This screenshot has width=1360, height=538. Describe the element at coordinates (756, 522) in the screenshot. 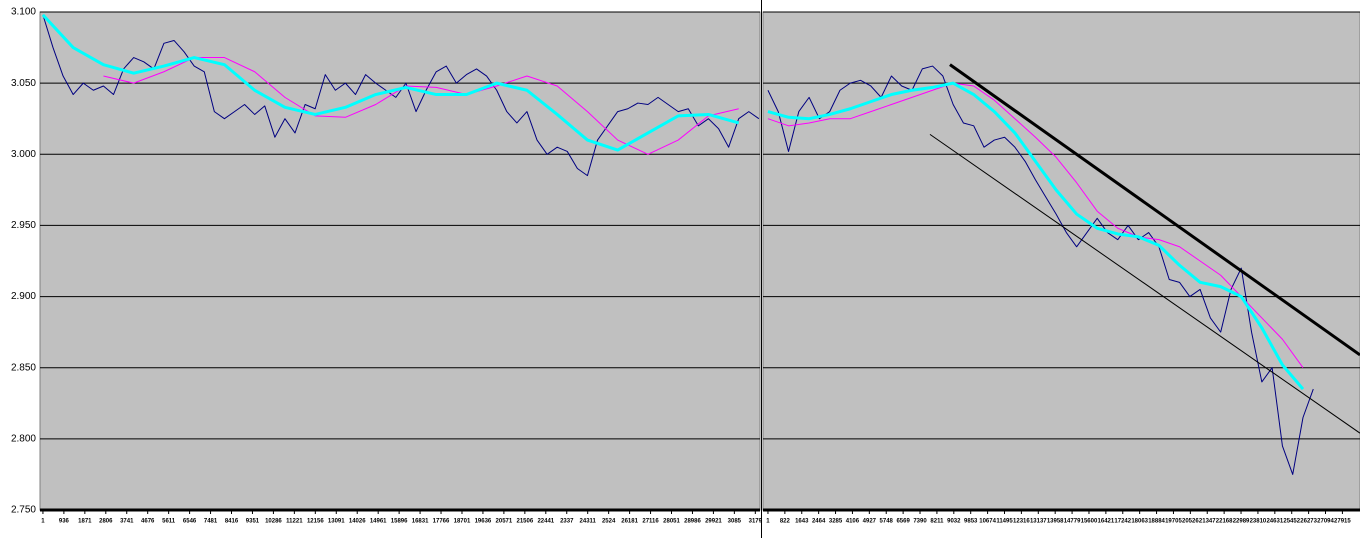

I see `x-tick-label: 3179` at that location.